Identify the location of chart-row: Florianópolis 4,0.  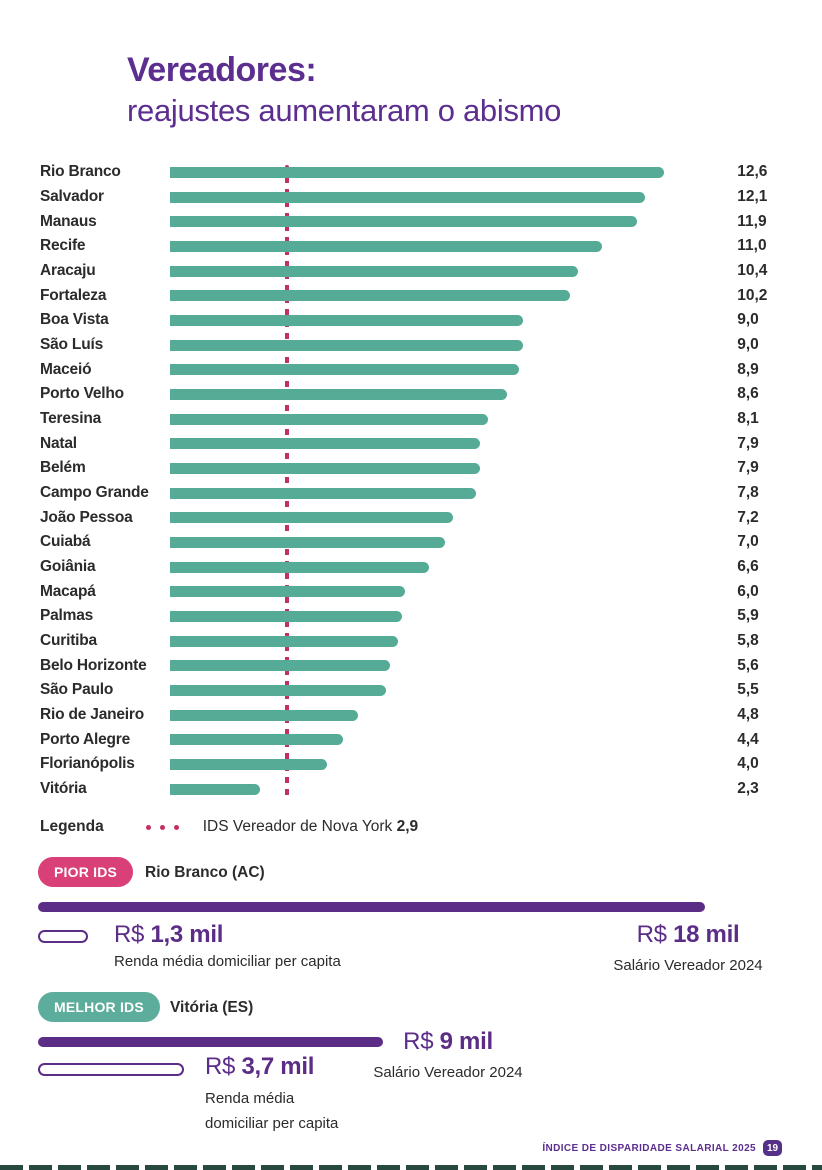
(411, 764).